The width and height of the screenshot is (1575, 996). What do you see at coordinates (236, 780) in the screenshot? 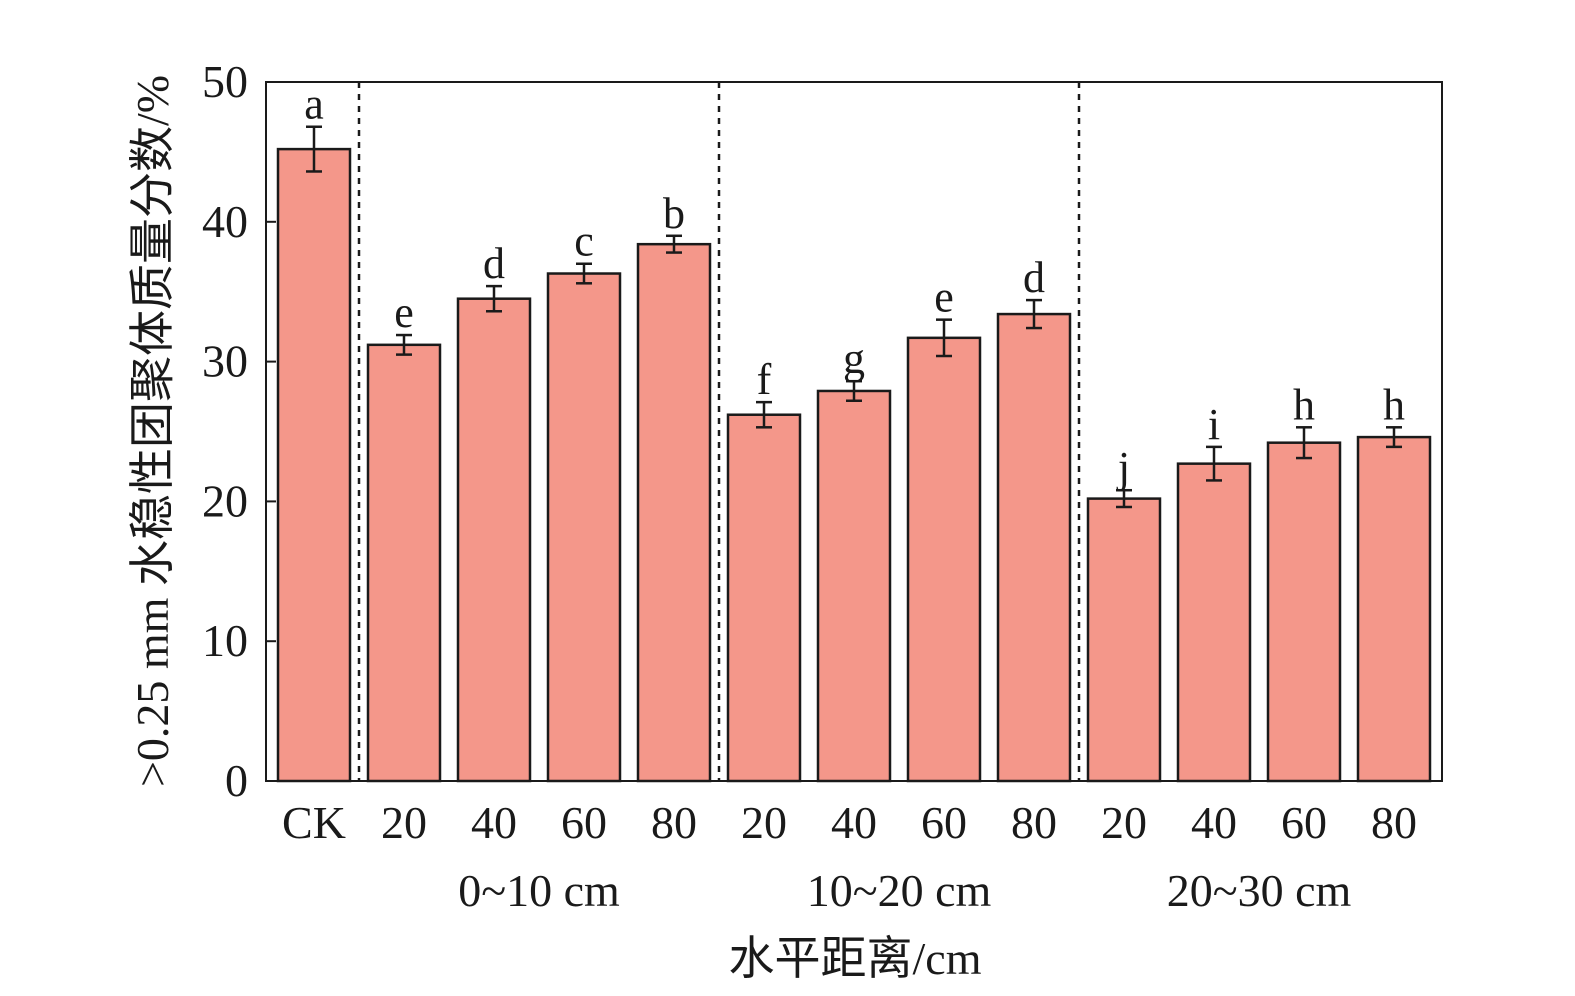
I see `y-tick-label: 0` at bounding box center [236, 780].